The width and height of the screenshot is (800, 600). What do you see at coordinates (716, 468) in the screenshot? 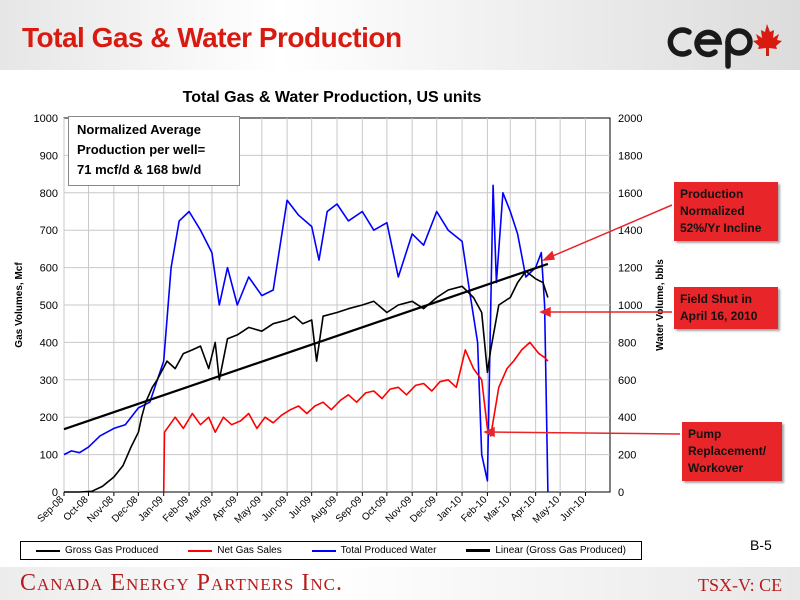
I see `callout-pump-line-3: Workover` at bounding box center [716, 468].